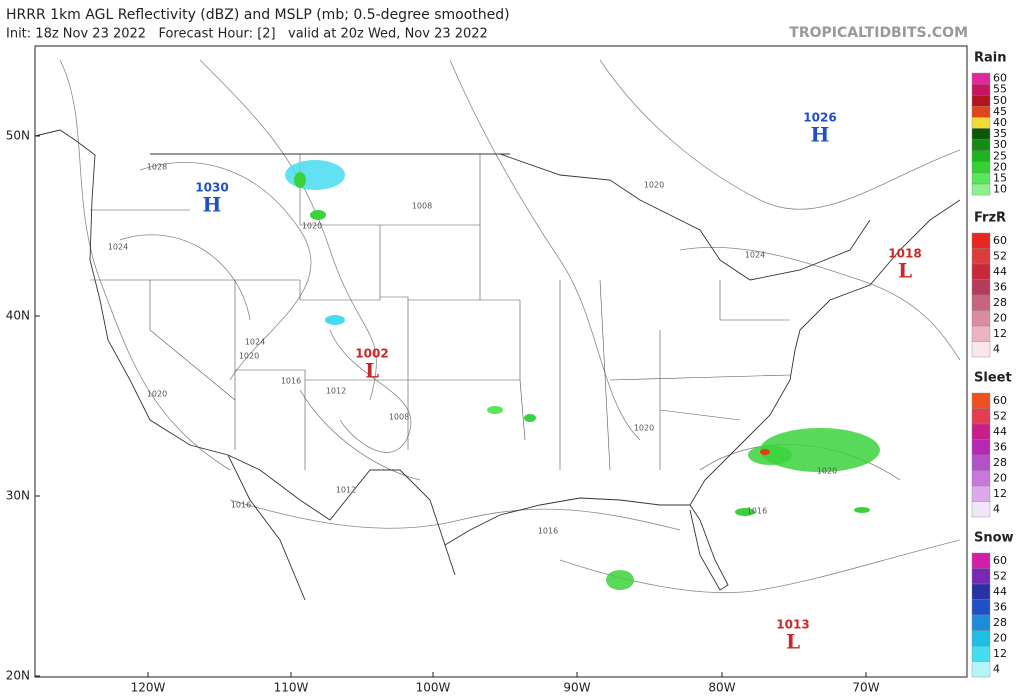  What do you see at coordinates (1000, 111) in the screenshot?
I see `legend-level: 45` at bounding box center [1000, 111].